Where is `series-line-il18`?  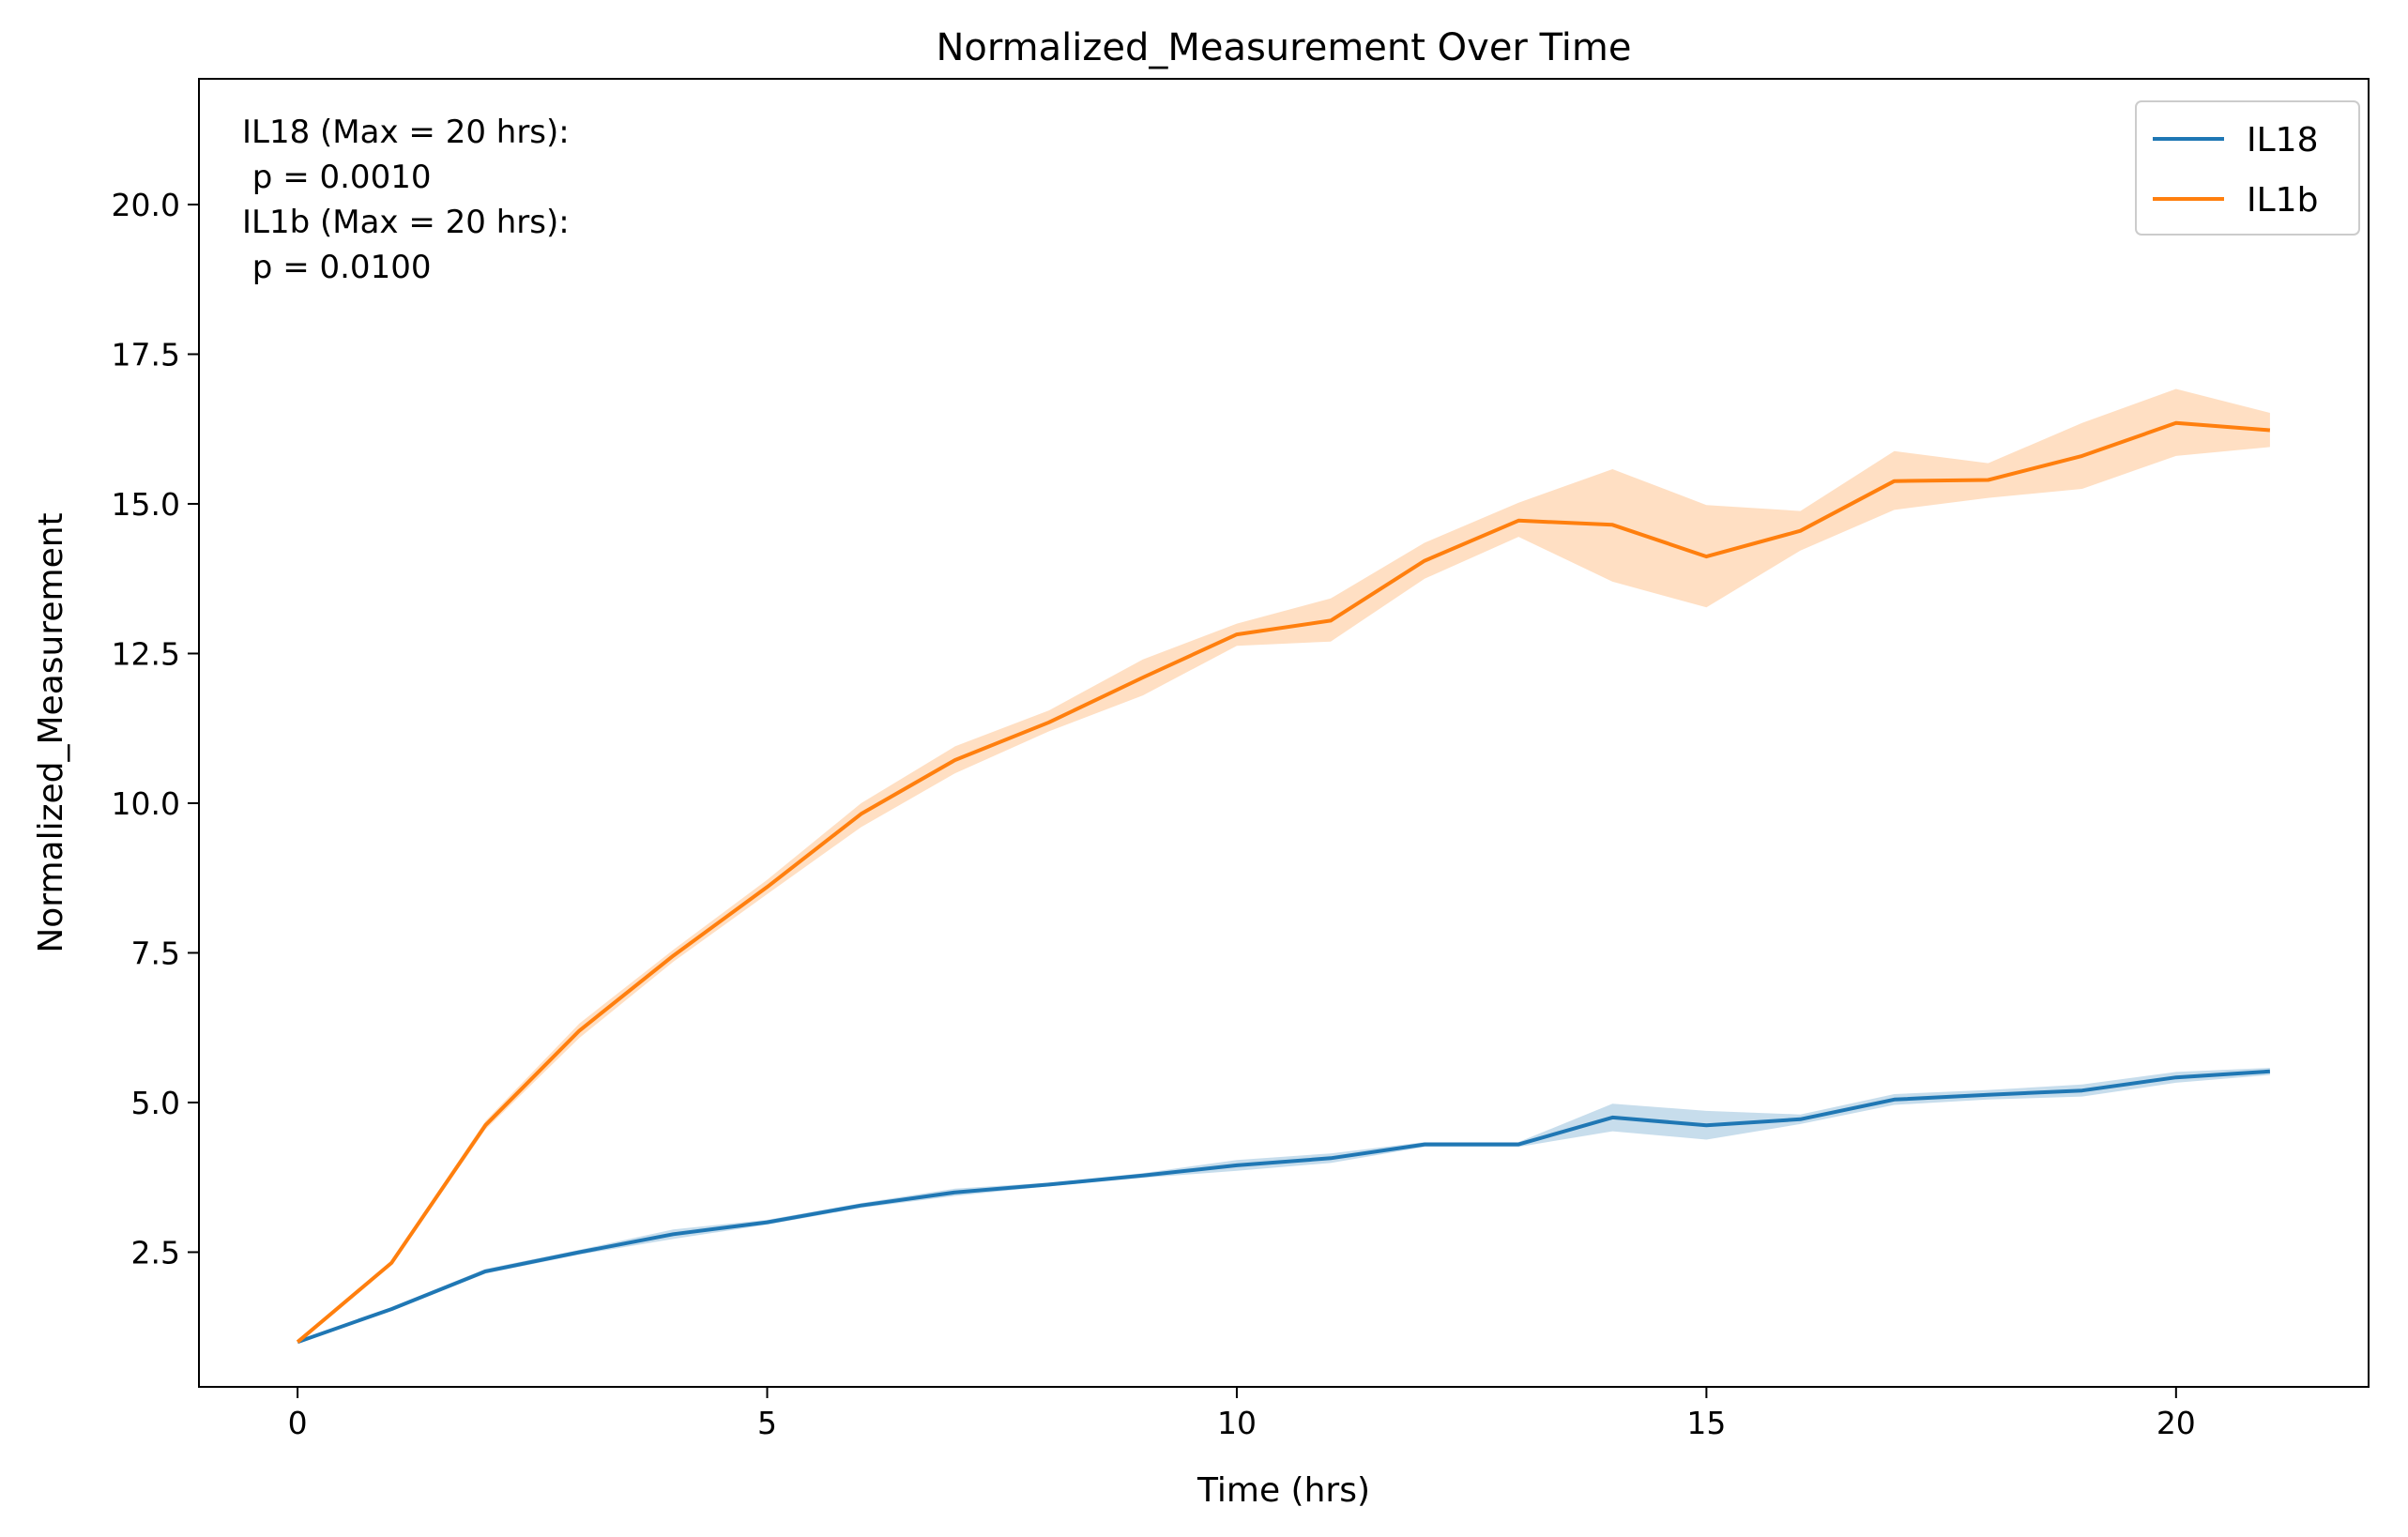
series-line-il18 is located at coordinates (1284, 1207).